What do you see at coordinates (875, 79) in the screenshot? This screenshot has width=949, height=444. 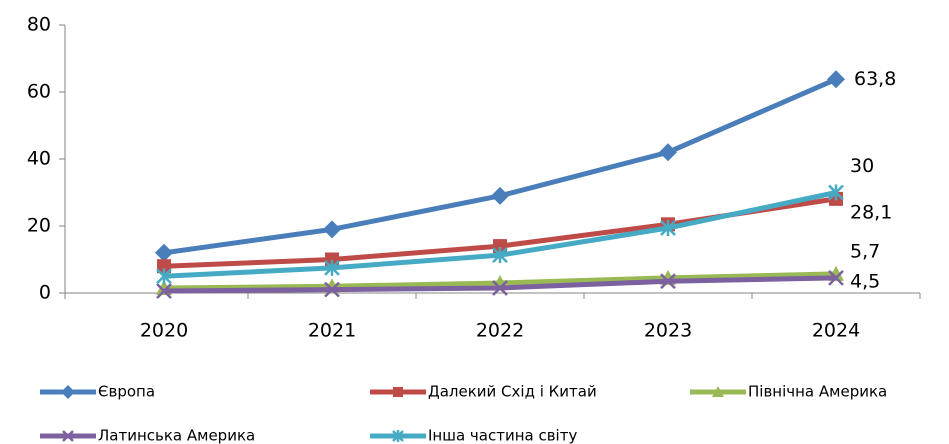 I see `data-label: 63,8` at bounding box center [875, 79].